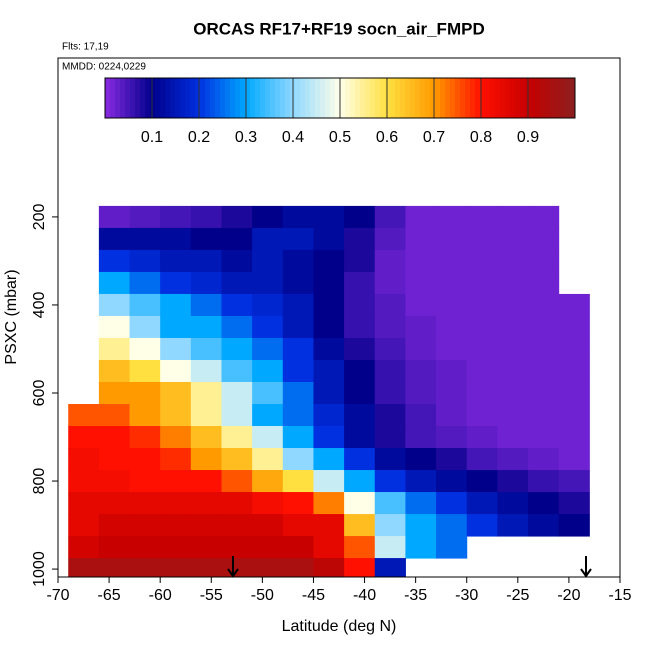  I want to click on colorbar-tick-label: 0.4, so click(293, 137).